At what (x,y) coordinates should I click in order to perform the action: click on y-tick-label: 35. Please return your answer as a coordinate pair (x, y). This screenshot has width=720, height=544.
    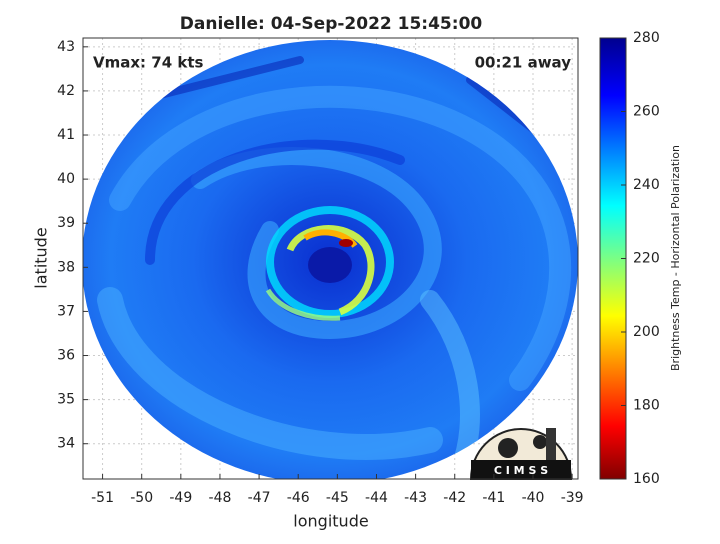
    Looking at the image, I should click on (66, 400).